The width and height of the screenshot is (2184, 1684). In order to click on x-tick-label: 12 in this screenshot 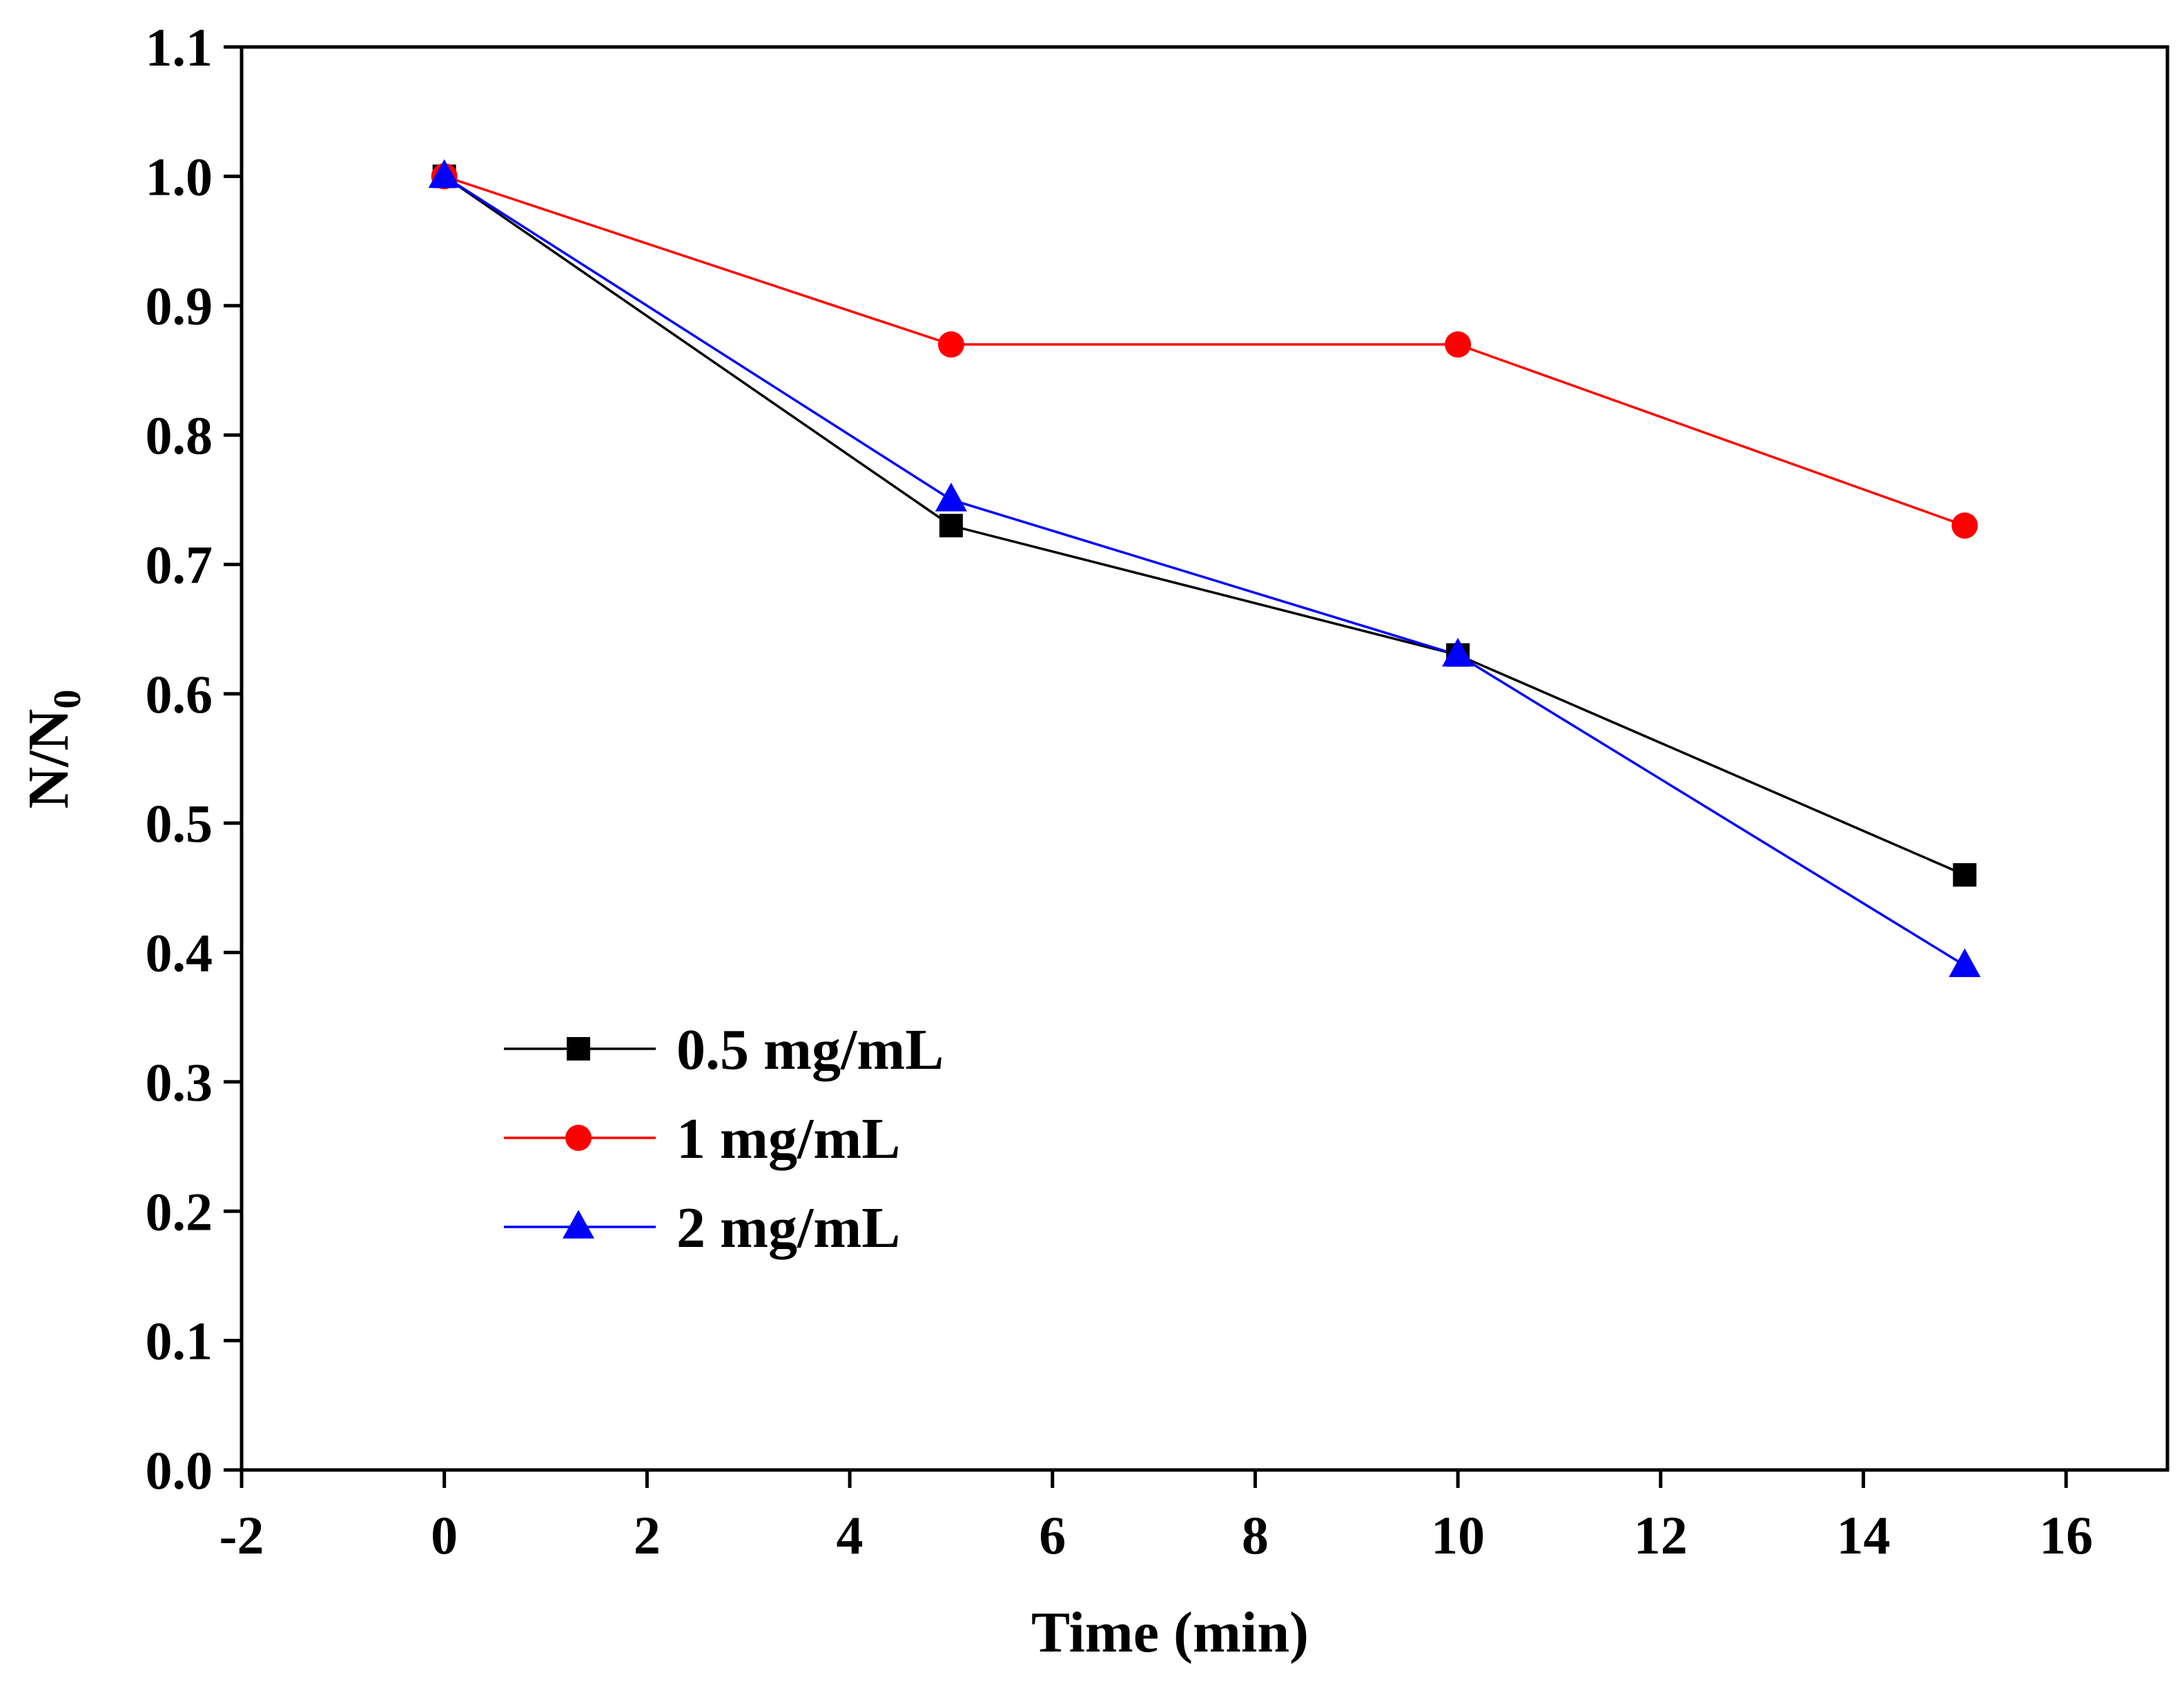, I will do `click(1661, 1535)`.